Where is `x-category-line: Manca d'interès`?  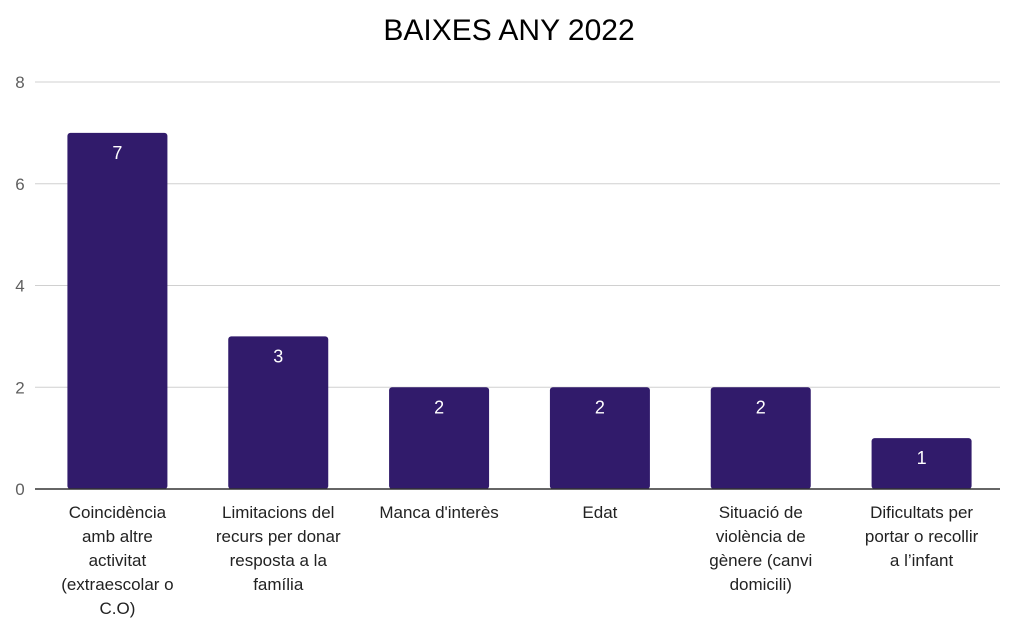 x-category-line: Manca d'interès is located at coordinates (438, 512).